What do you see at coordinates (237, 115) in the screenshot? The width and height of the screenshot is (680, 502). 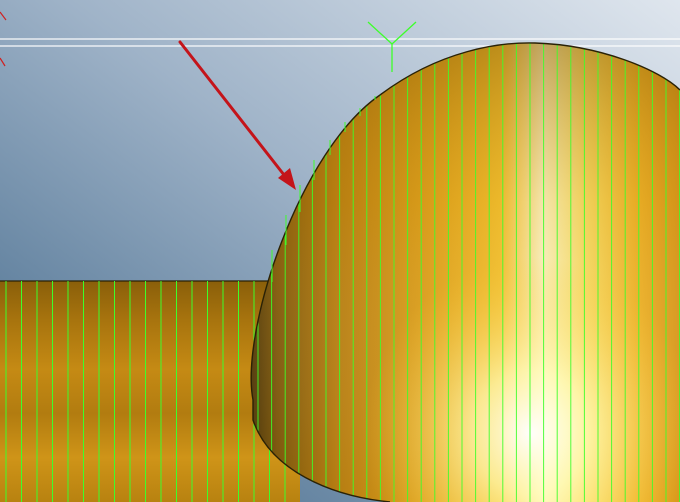 I see `pointer-arrow-icon` at bounding box center [237, 115].